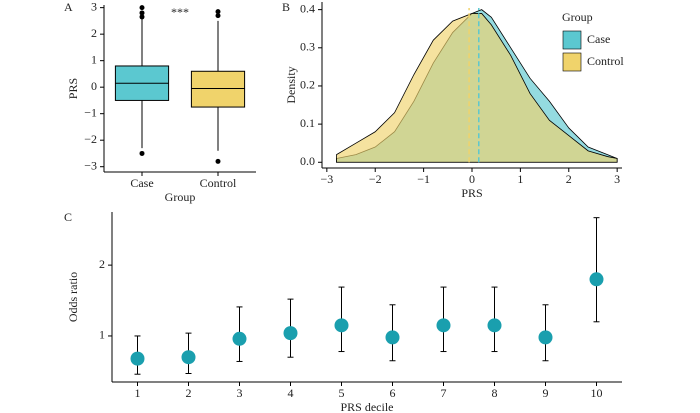  Describe the element at coordinates (218, 183) in the screenshot. I see `x-tick-label: Control` at that location.